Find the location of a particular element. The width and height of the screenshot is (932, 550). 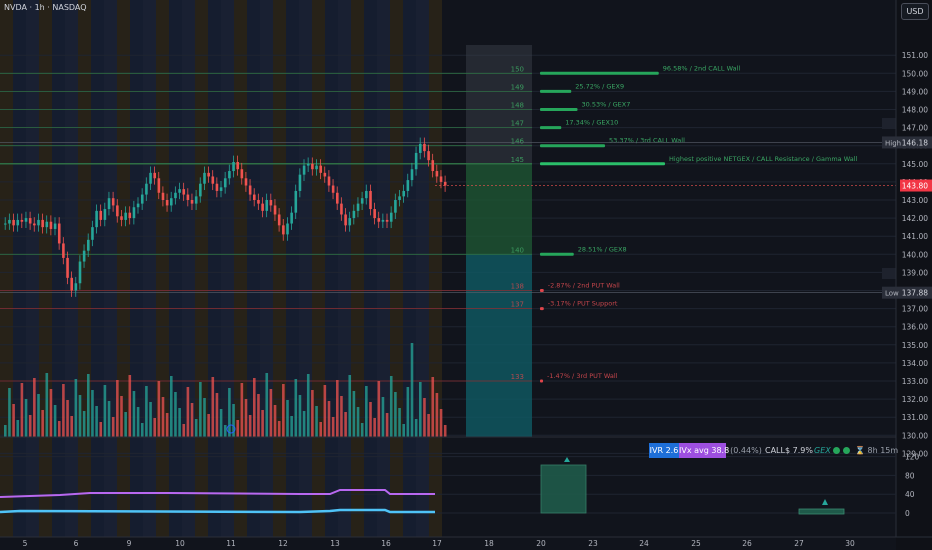

price-tick-label: 145.00 is located at coordinates (915, 164).